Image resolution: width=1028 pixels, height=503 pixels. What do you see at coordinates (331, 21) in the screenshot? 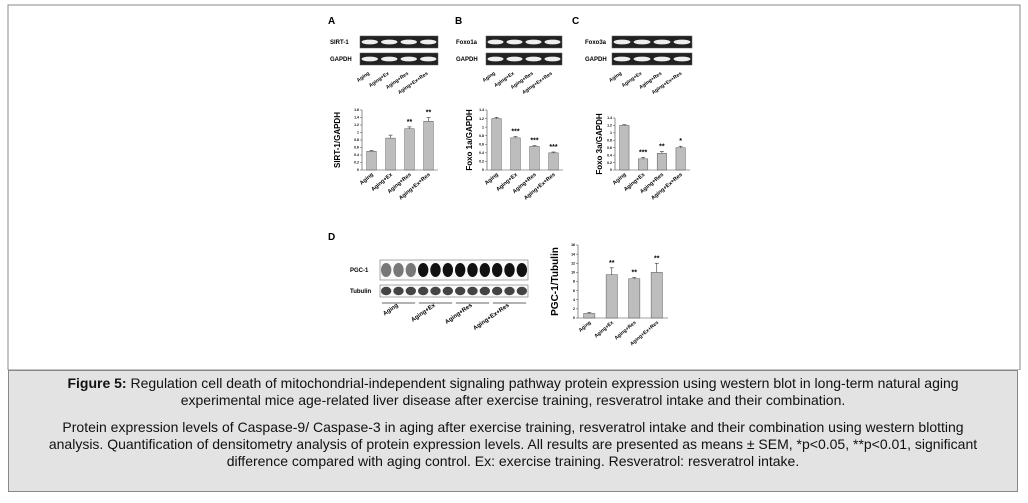
I see `panel-letter: A` at bounding box center [331, 21].